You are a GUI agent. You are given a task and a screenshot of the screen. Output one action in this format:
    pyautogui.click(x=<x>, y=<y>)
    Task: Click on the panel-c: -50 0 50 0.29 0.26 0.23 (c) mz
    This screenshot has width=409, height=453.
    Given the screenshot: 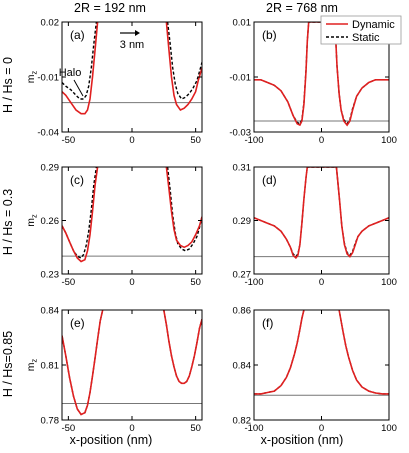 What is the action you would take?
    pyautogui.click(x=114, y=225)
    